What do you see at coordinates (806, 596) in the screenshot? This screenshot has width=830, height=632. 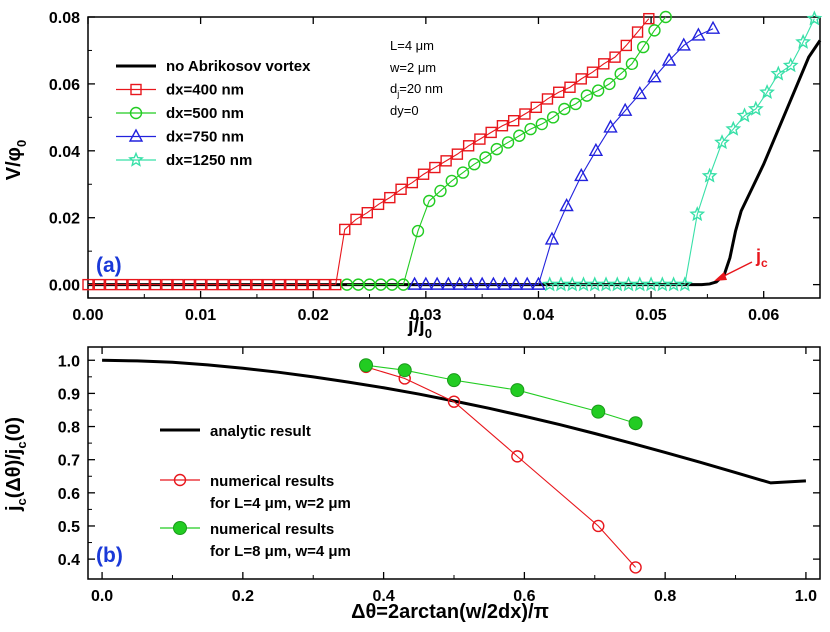 I see `x-tick-label: 1.0` at bounding box center [806, 596].